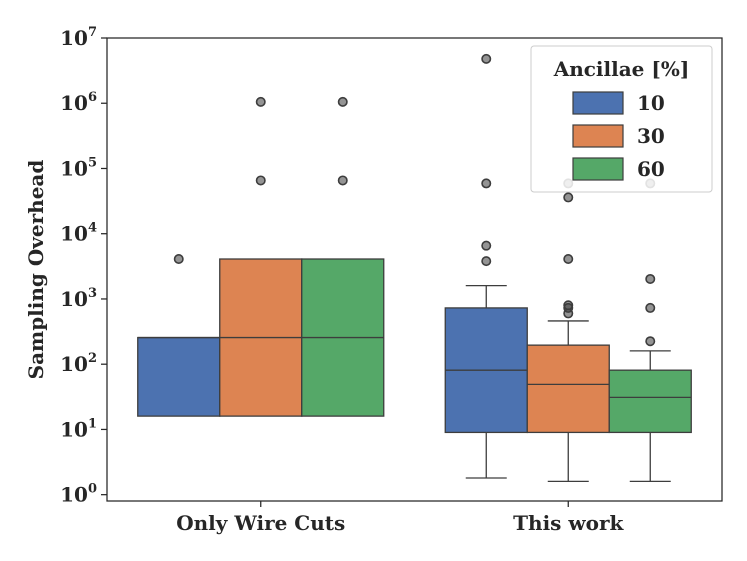 The width and height of the screenshot is (747, 561). Describe the element at coordinates (36, 270) in the screenshot. I see `y-axis-title: Sampling Overhead` at that location.